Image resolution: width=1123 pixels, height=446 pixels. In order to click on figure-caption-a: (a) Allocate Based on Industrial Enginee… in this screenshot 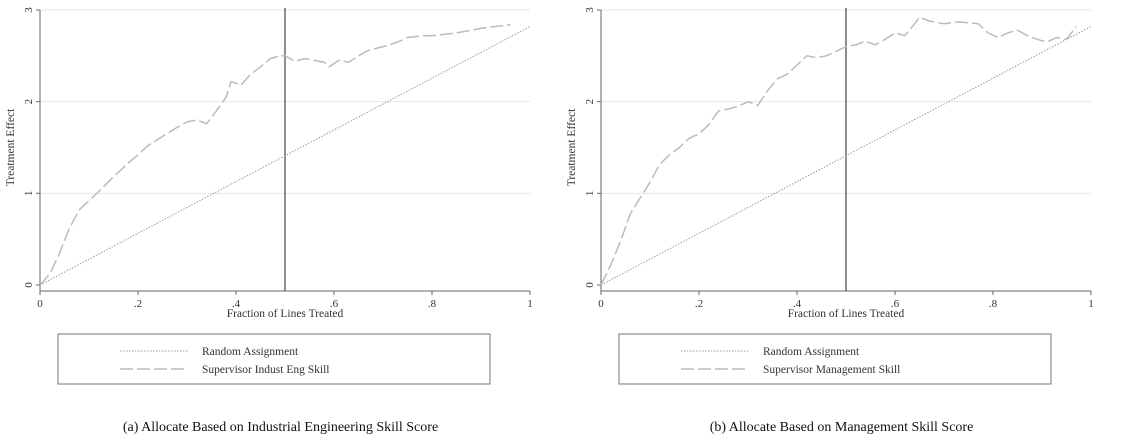, I will do `click(280, 427)`.